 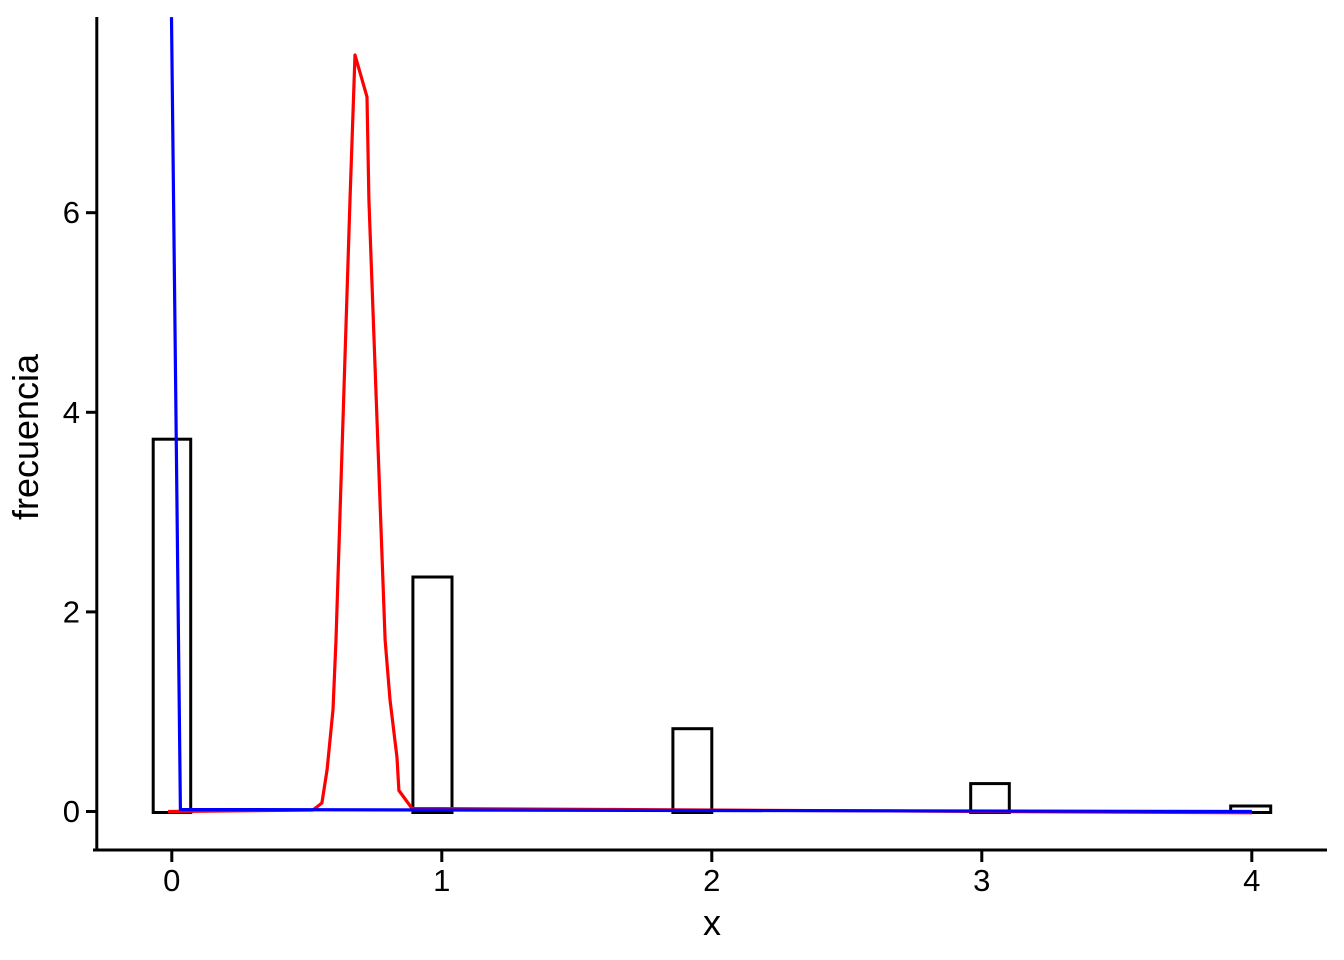 I want to click on x-tick-label: 4, so click(x=1251, y=880).